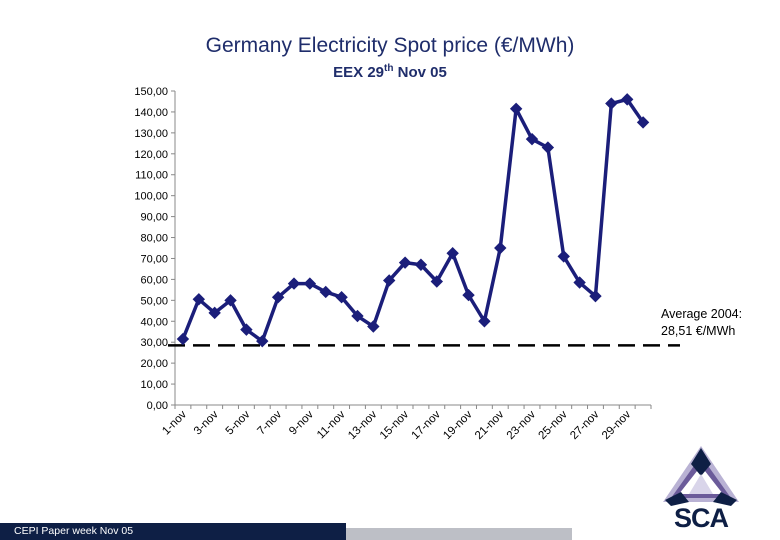 The height and width of the screenshot is (540, 780). I want to click on x-tick-label: 1-nov, so click(174, 422).